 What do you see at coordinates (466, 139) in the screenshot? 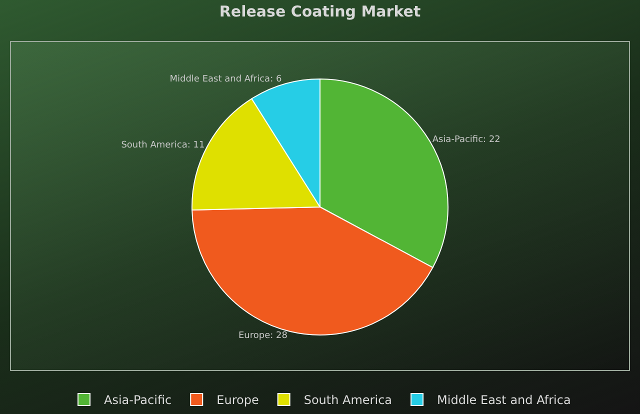
I see `data-label: Asia-Pacific: 22` at bounding box center [466, 139].